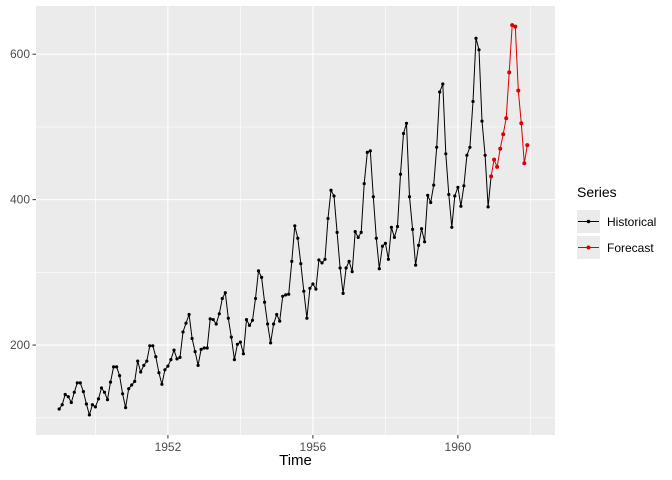 Image resolution: width=672 pixels, height=480 pixels. What do you see at coordinates (632, 221) in the screenshot?
I see `legend-label-historical: Historical` at bounding box center [632, 221].